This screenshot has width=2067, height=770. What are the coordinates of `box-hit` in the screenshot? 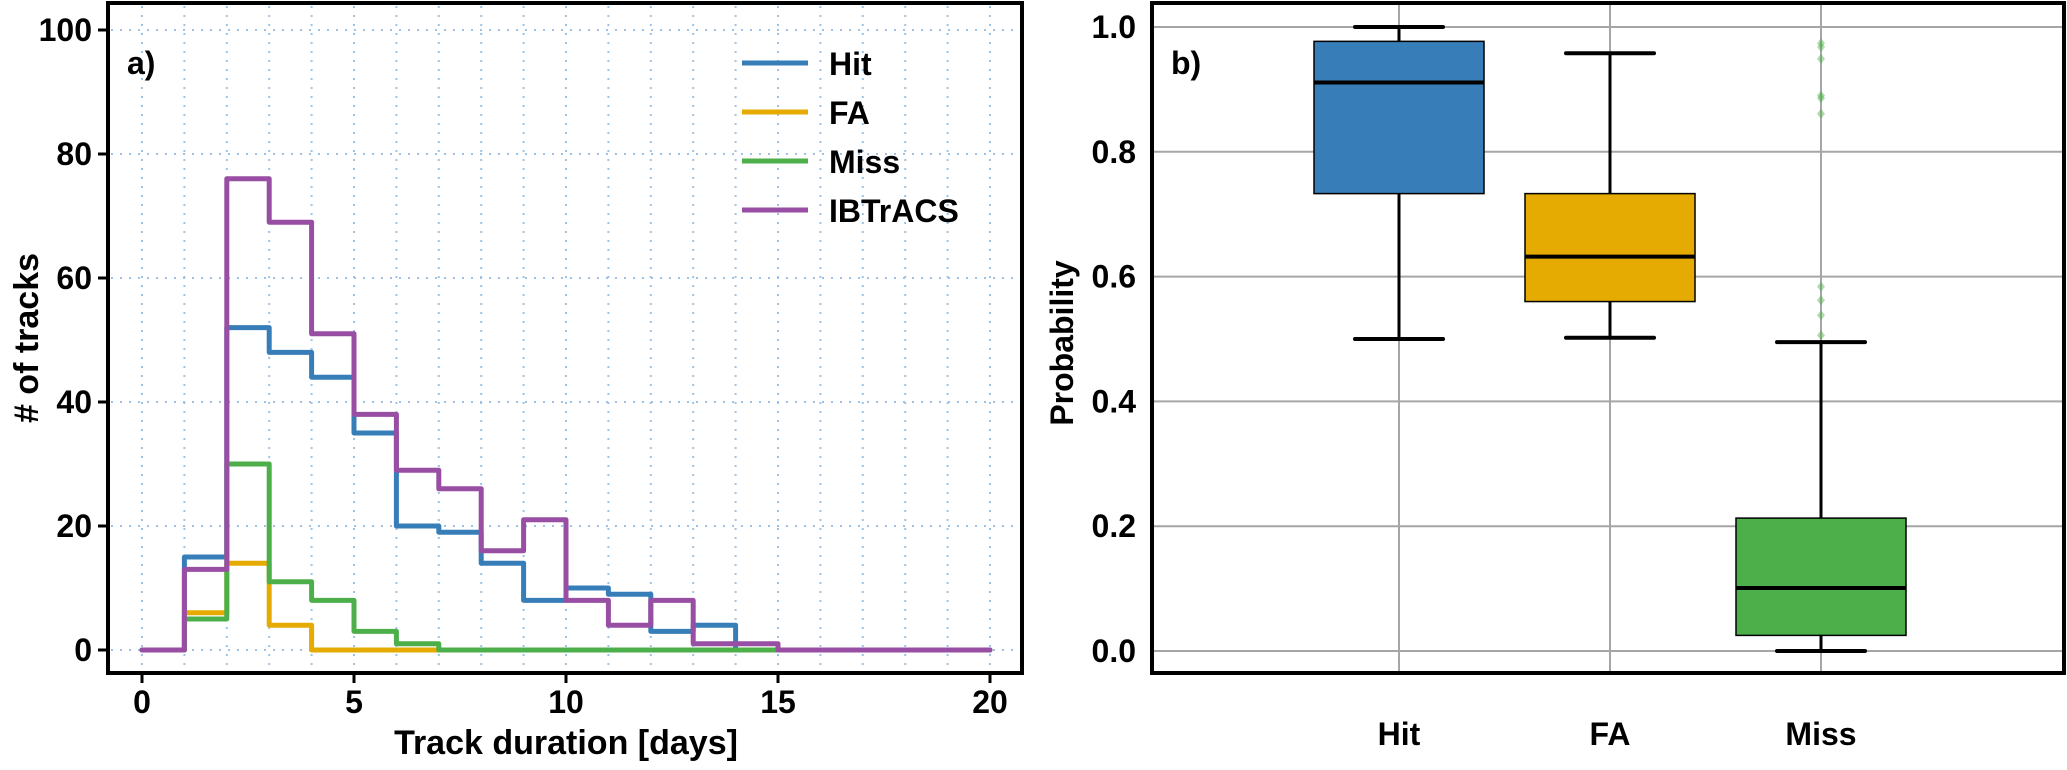 It's located at (1399, 117).